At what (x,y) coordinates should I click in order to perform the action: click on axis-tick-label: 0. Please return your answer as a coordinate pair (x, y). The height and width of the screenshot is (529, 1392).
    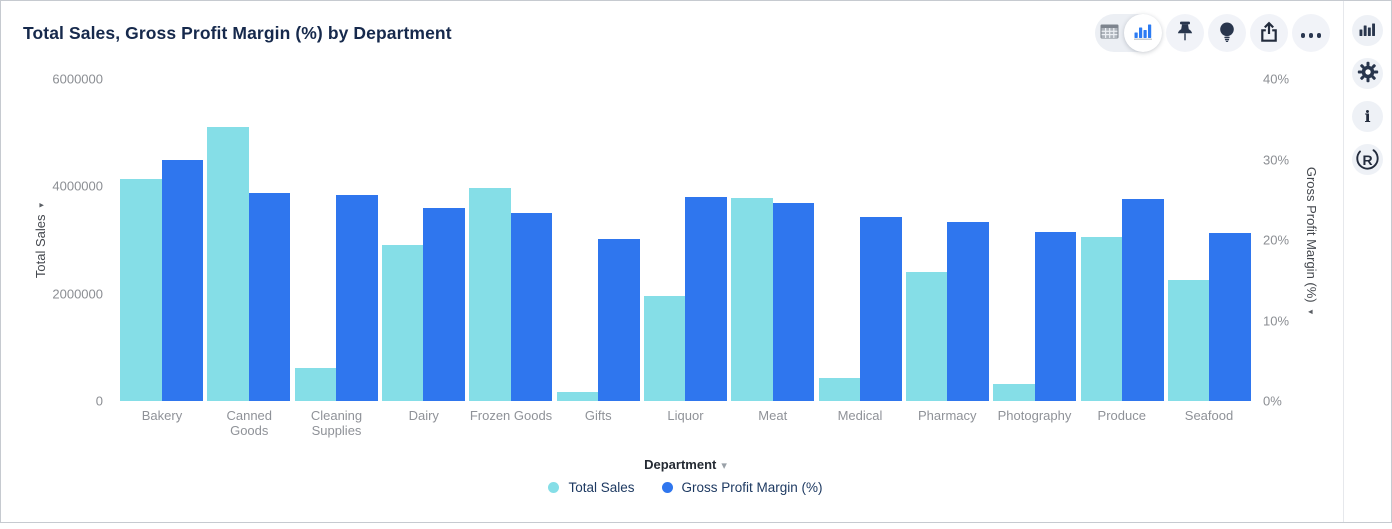
    Looking at the image, I should click on (99, 401).